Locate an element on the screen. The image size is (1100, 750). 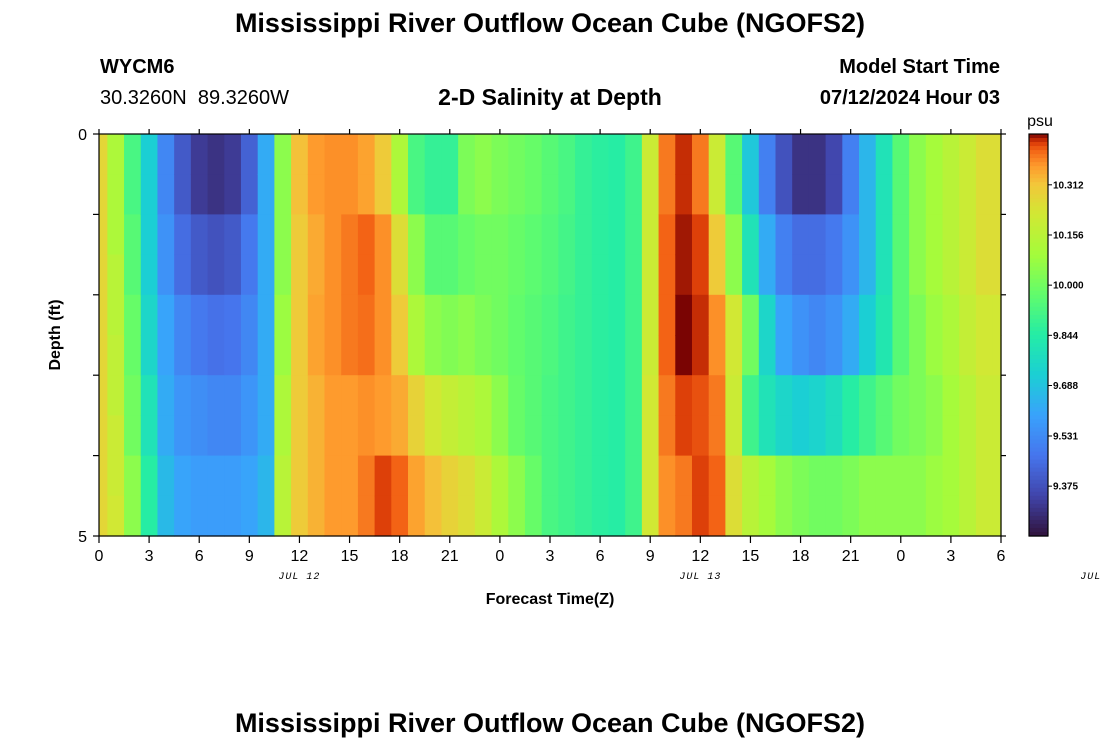
x-date-label: JUL 13 is located at coordinates (700, 577).